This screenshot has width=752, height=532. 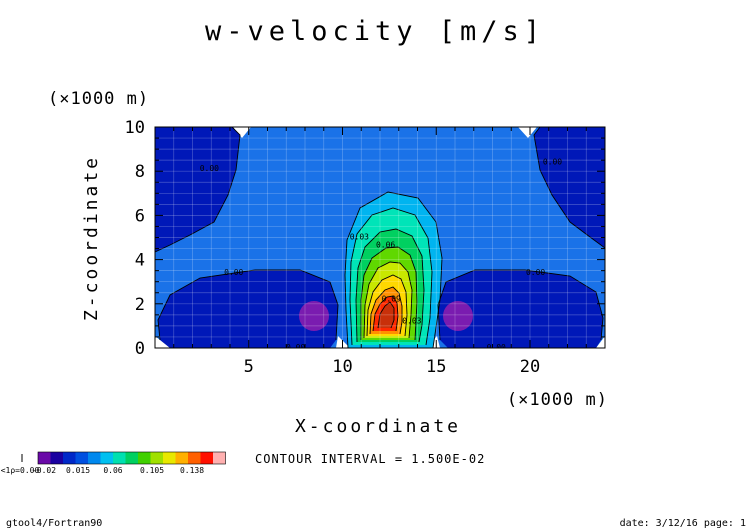 What do you see at coordinates (314, 316) in the screenshot?
I see `region-min-left` at bounding box center [314, 316].